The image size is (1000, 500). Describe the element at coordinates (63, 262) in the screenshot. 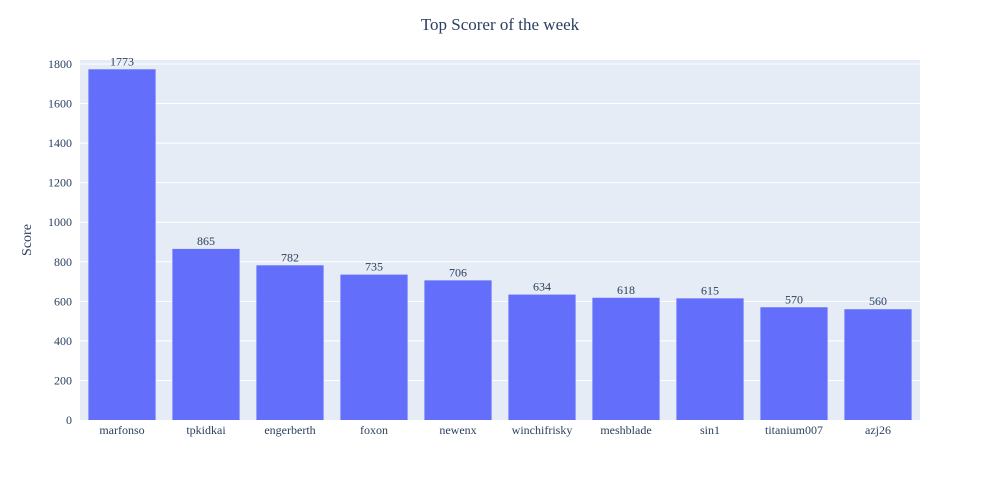

I see `y-tick-label: 800` at that location.